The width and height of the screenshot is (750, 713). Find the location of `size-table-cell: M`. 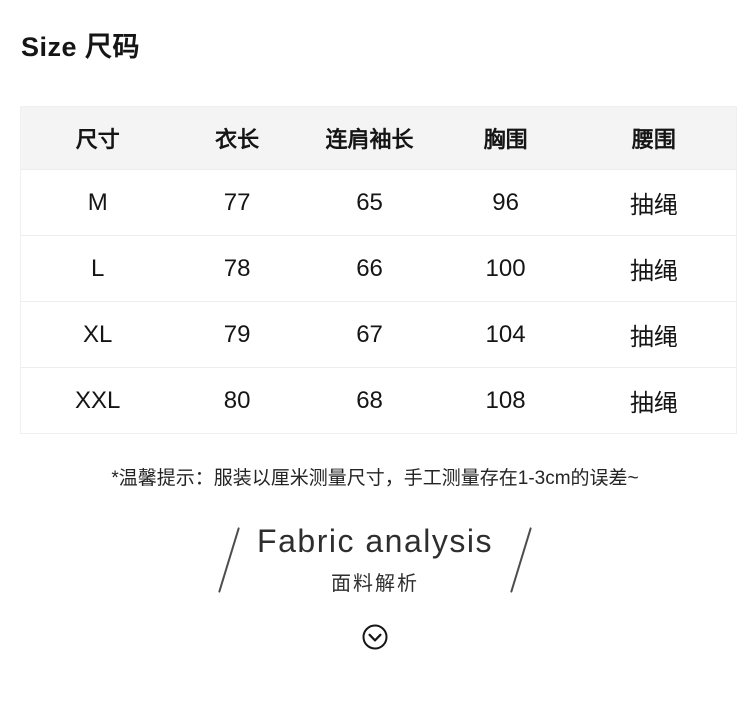

size-table-cell: M is located at coordinates (97, 202).